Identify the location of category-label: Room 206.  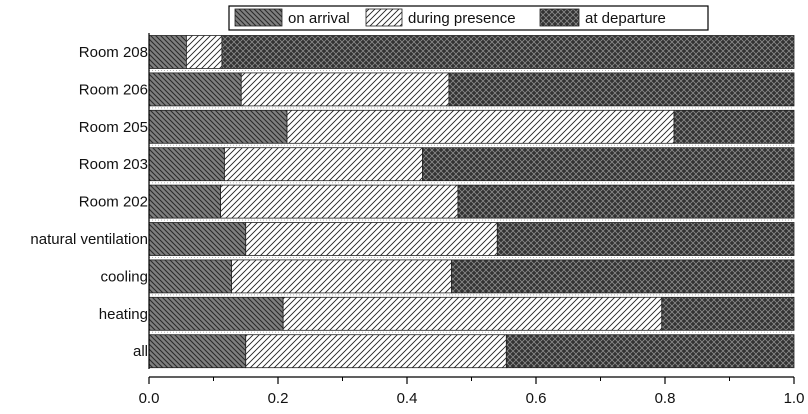
(113, 89).